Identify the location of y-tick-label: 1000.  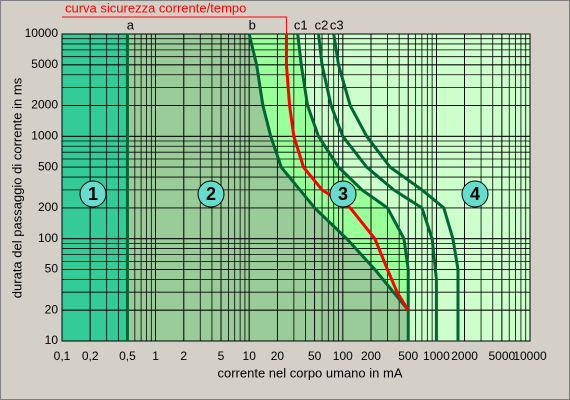
(44, 136).